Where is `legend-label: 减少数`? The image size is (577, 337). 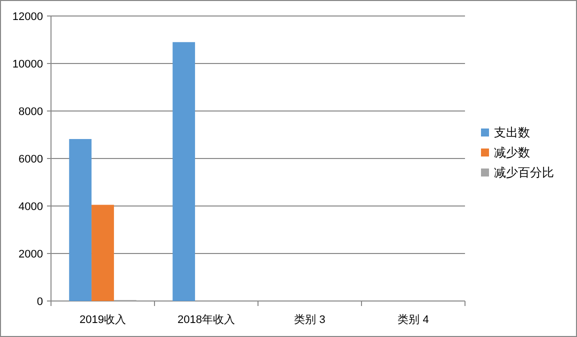
legend-label: 减少数 is located at coordinates (512, 153).